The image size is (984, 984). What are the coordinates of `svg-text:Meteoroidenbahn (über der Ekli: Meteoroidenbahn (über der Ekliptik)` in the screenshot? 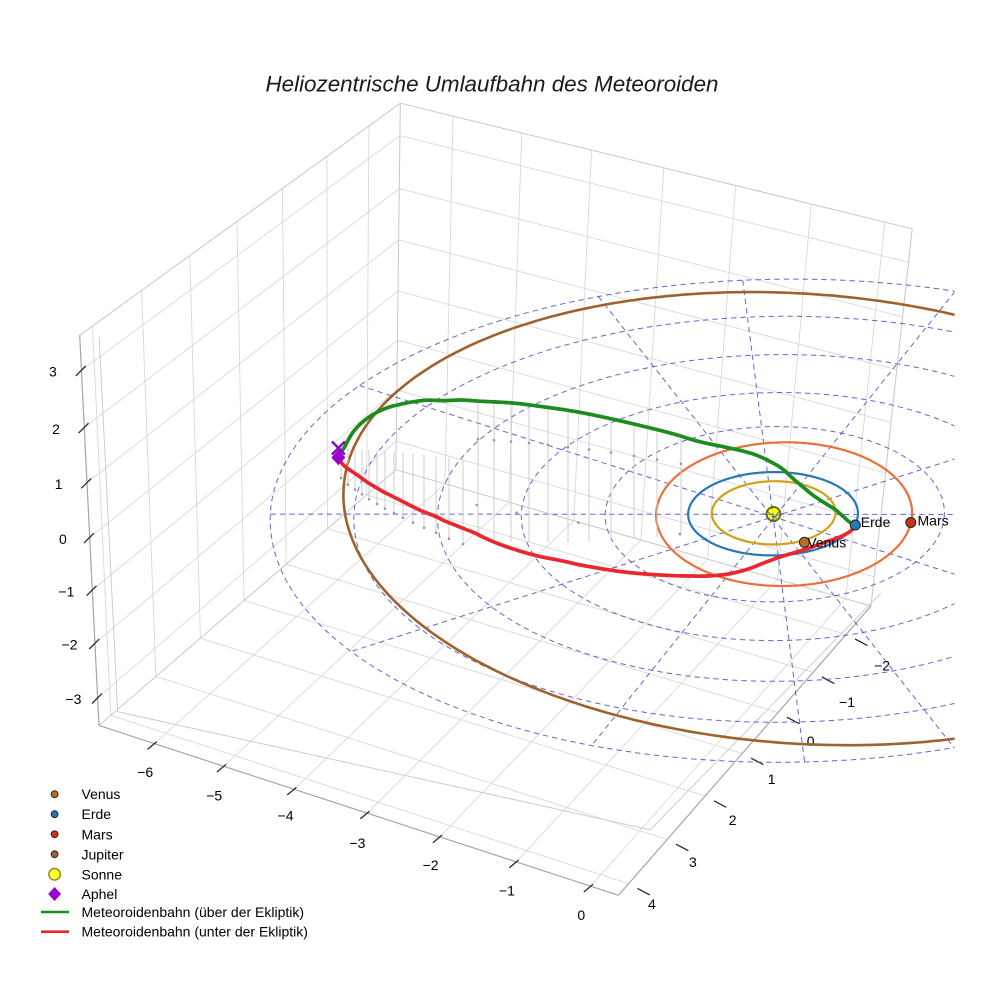 It's located at (193, 912).